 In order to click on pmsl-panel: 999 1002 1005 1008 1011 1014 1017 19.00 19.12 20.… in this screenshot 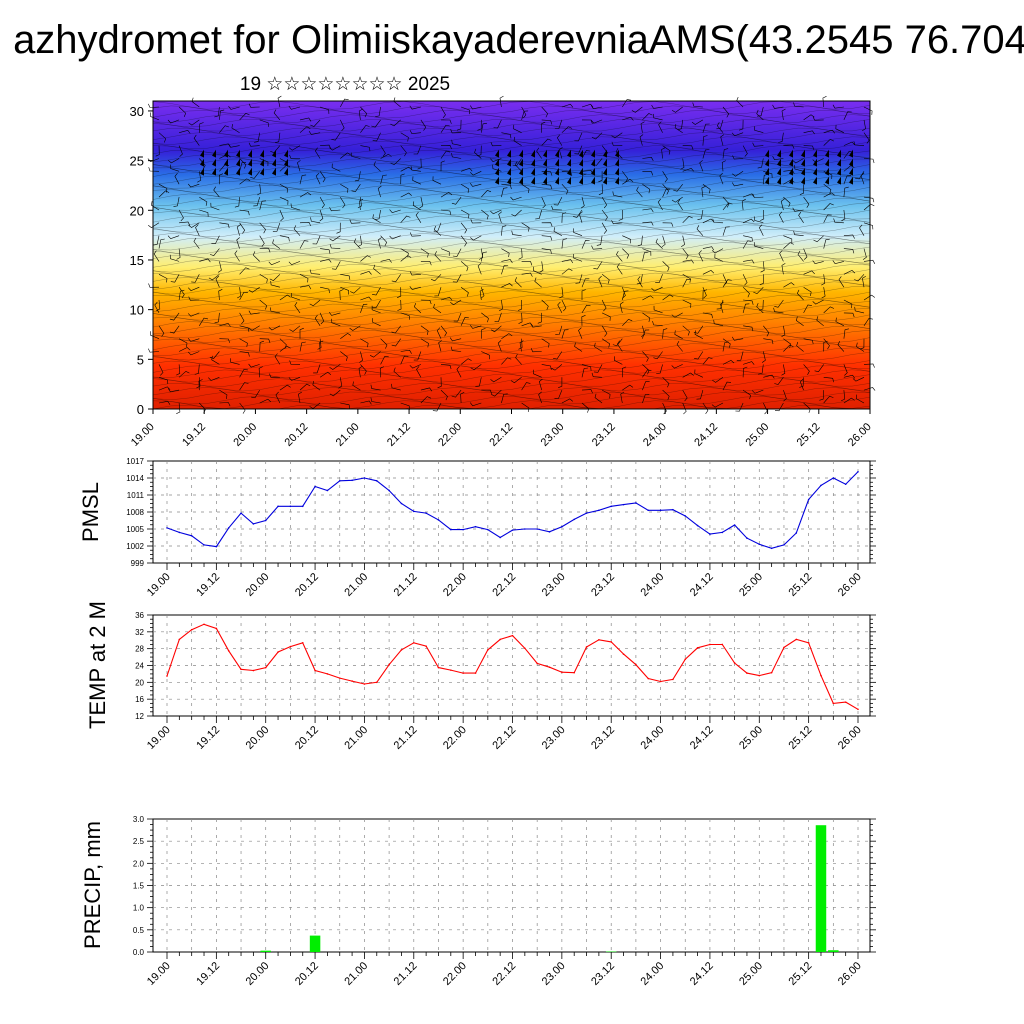, I will do `click(477, 528)`.